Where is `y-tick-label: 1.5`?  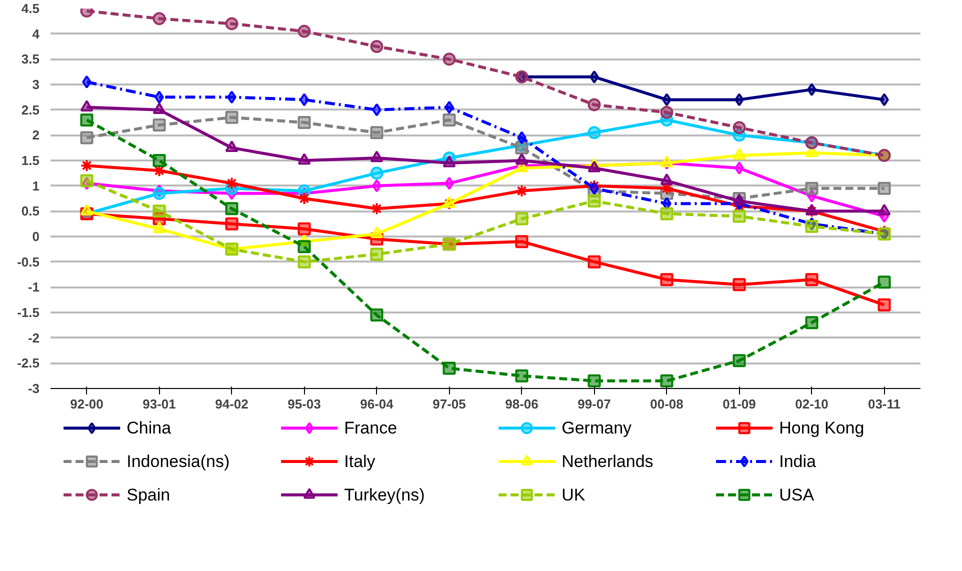 y-tick-label: 1.5 is located at coordinates (30, 160).